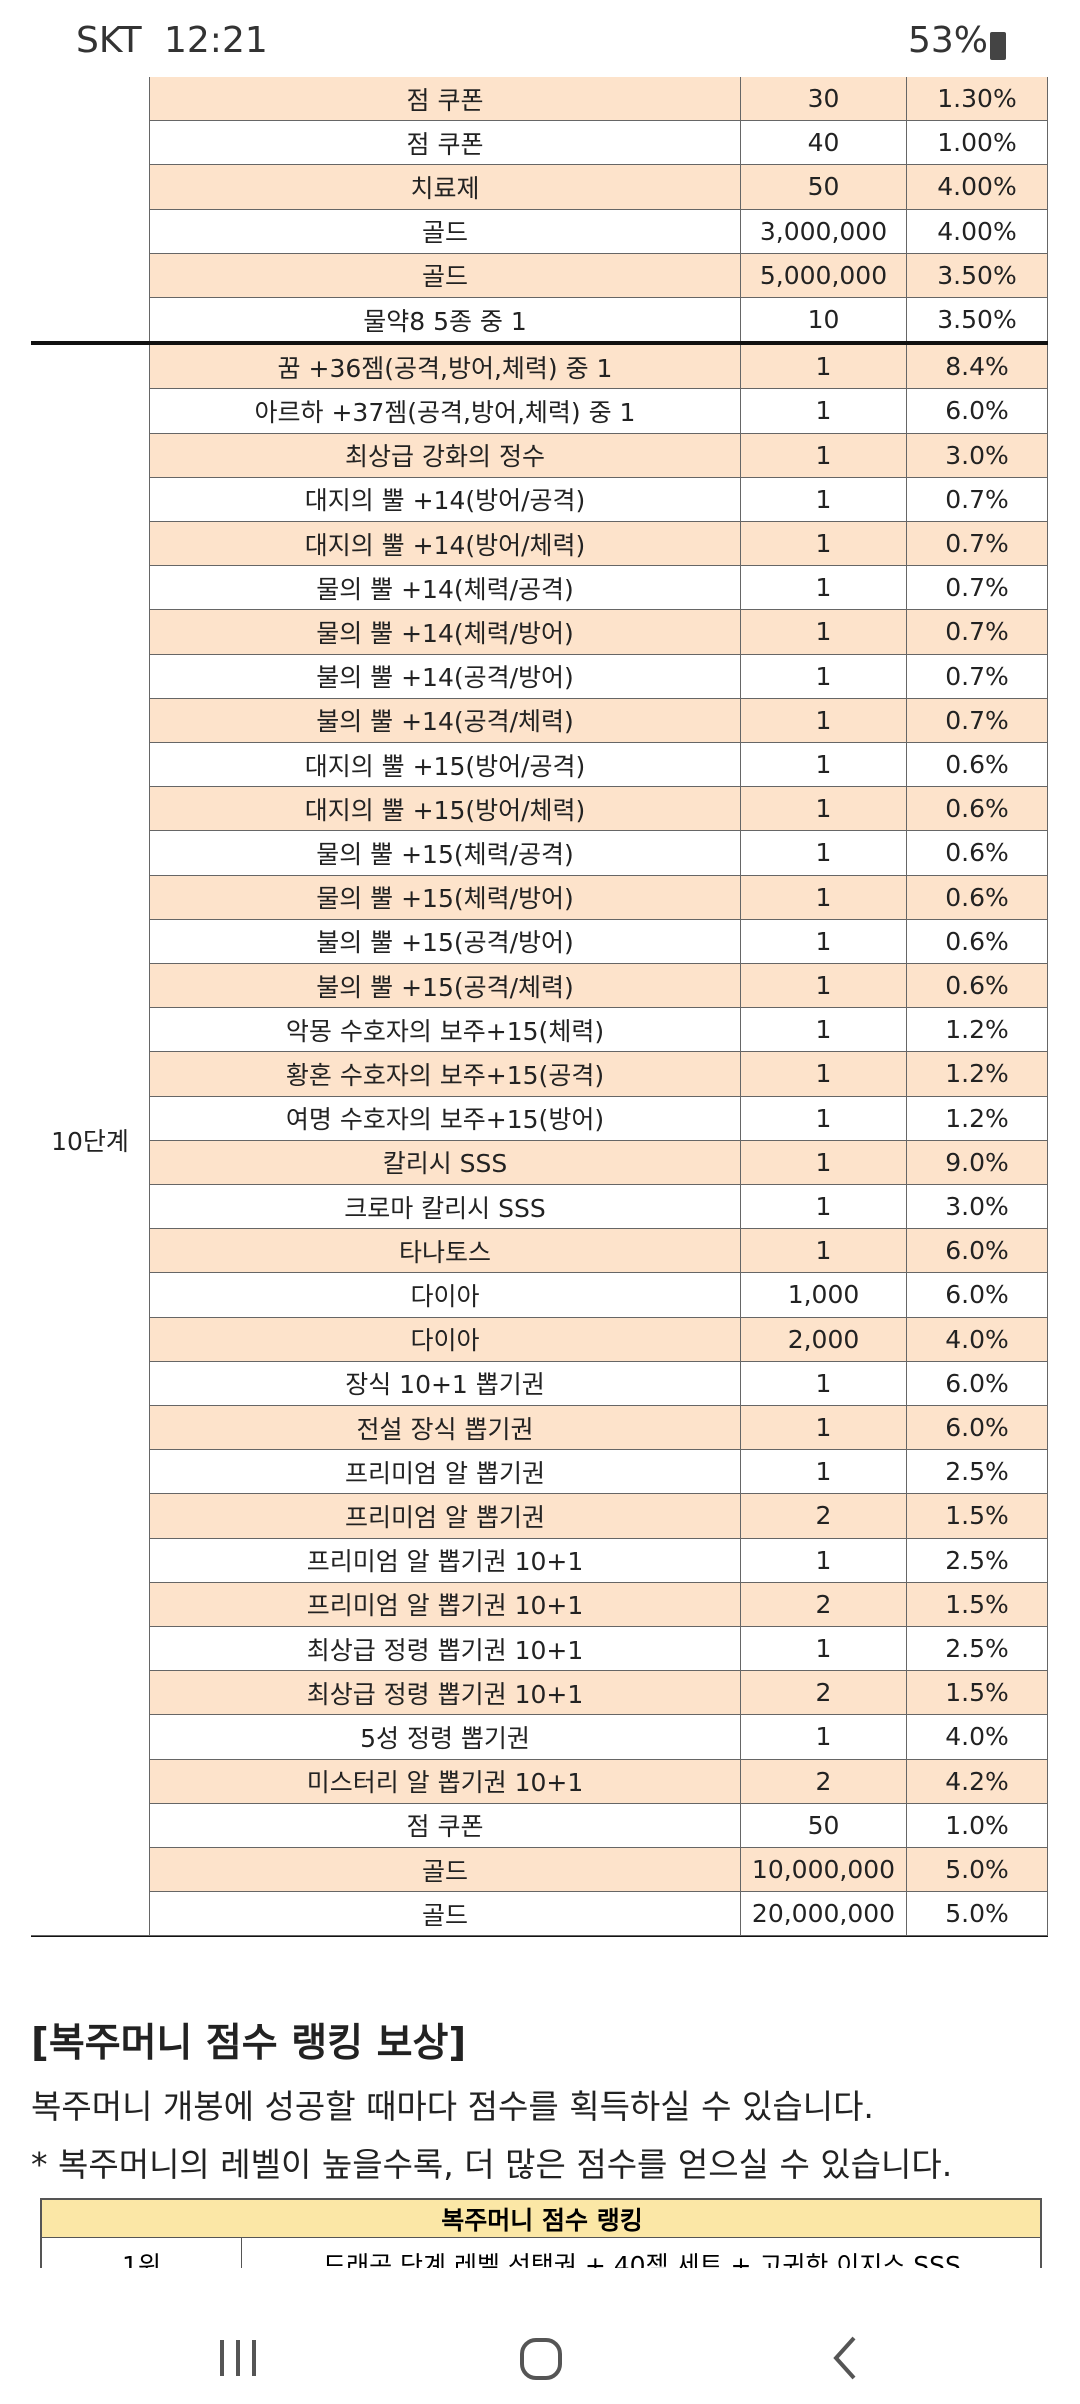  Describe the element at coordinates (977, 1118) in the screenshot. I see `probability-cell: 1.2%` at that location.